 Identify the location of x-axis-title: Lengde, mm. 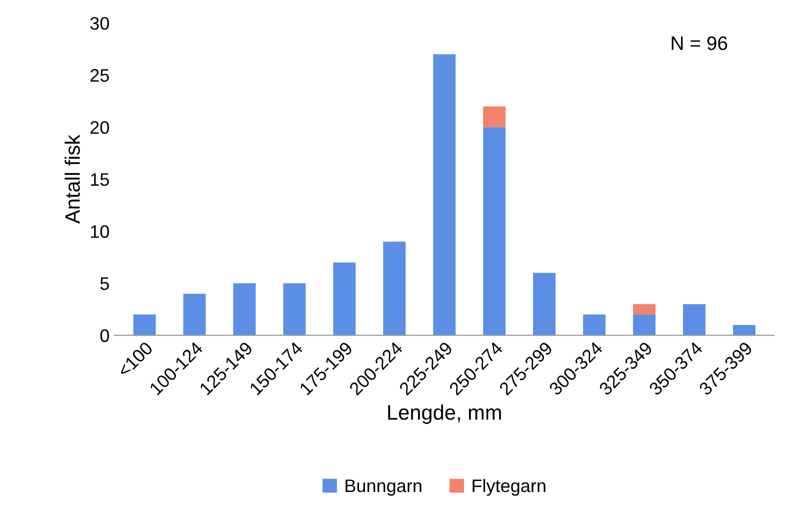
(444, 414).